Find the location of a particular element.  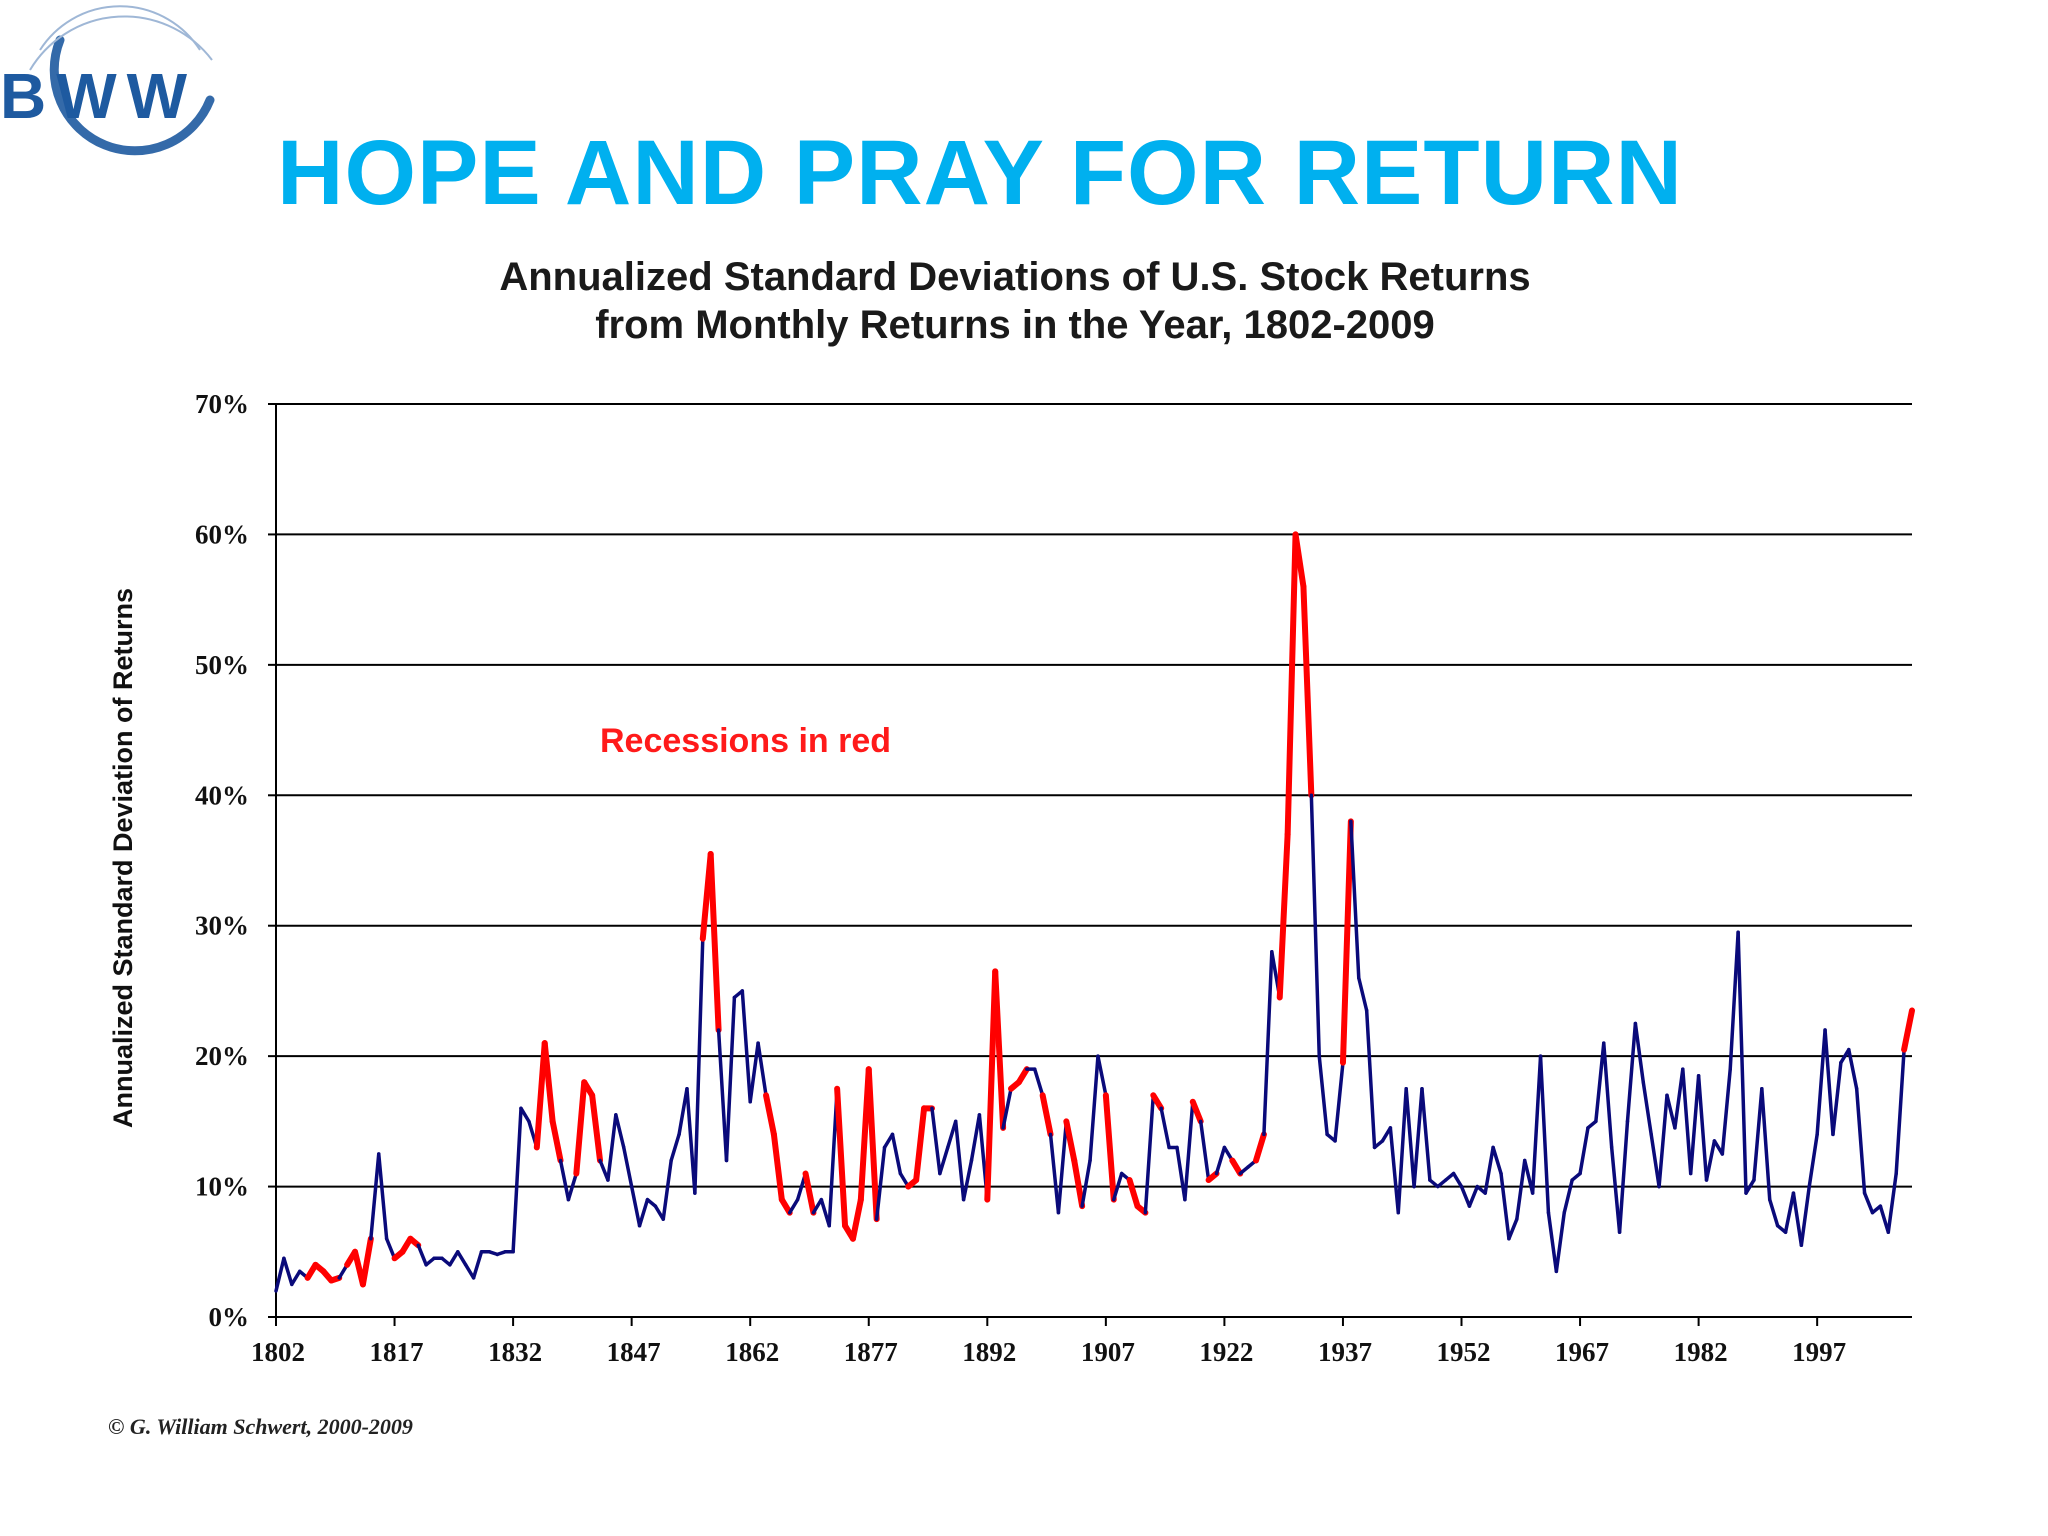

recession-annotation: Recessions in red is located at coordinates (745, 741).